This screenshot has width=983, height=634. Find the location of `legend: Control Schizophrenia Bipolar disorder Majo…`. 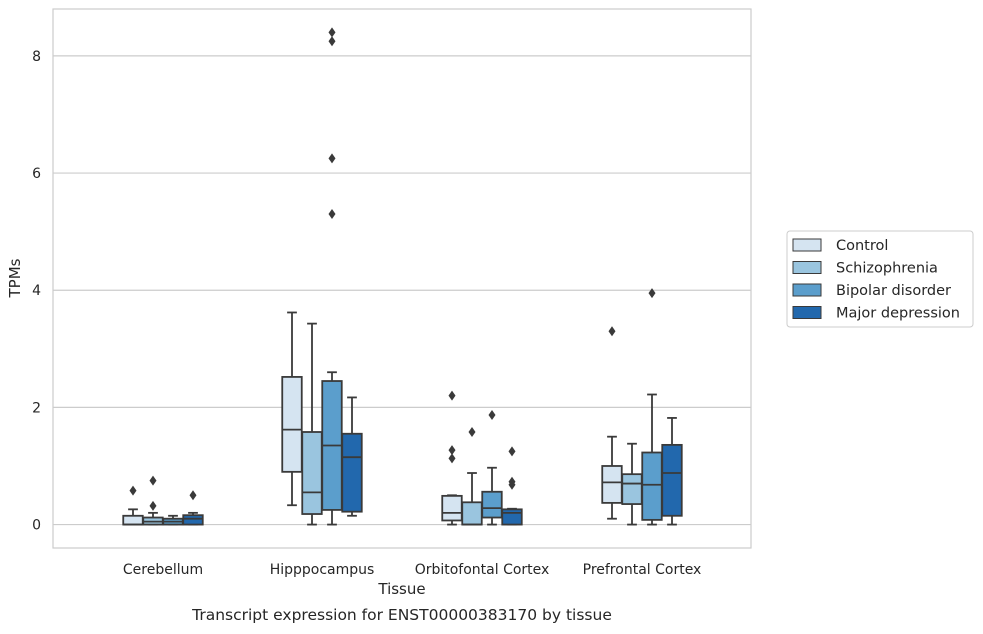

legend: Control Schizophrenia Bipolar disorder Majo… is located at coordinates (880, 279).